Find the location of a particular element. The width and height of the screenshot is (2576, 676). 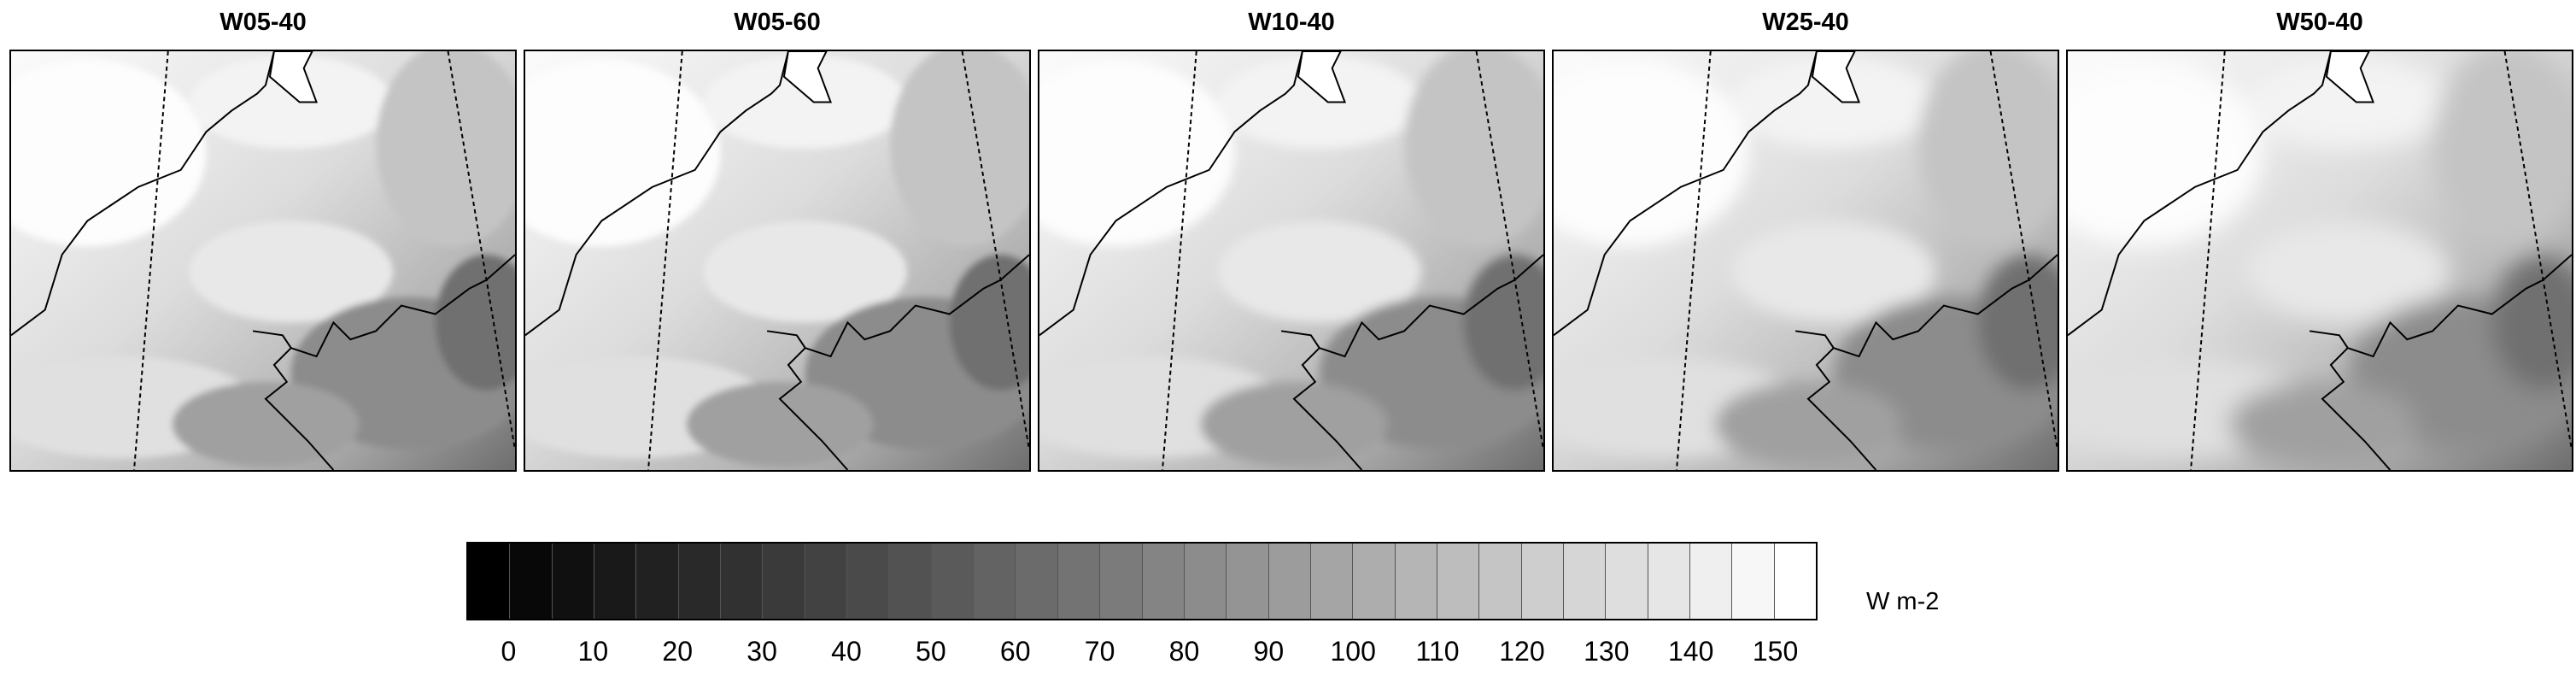

colorbar-tick-label: 0 is located at coordinates (509, 651).